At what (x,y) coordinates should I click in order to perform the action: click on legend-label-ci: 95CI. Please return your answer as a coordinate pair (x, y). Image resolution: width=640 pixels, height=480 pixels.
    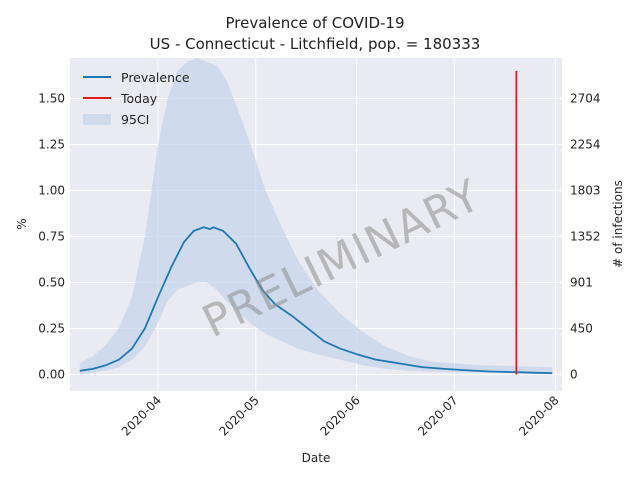
    Looking at the image, I should click on (135, 119).